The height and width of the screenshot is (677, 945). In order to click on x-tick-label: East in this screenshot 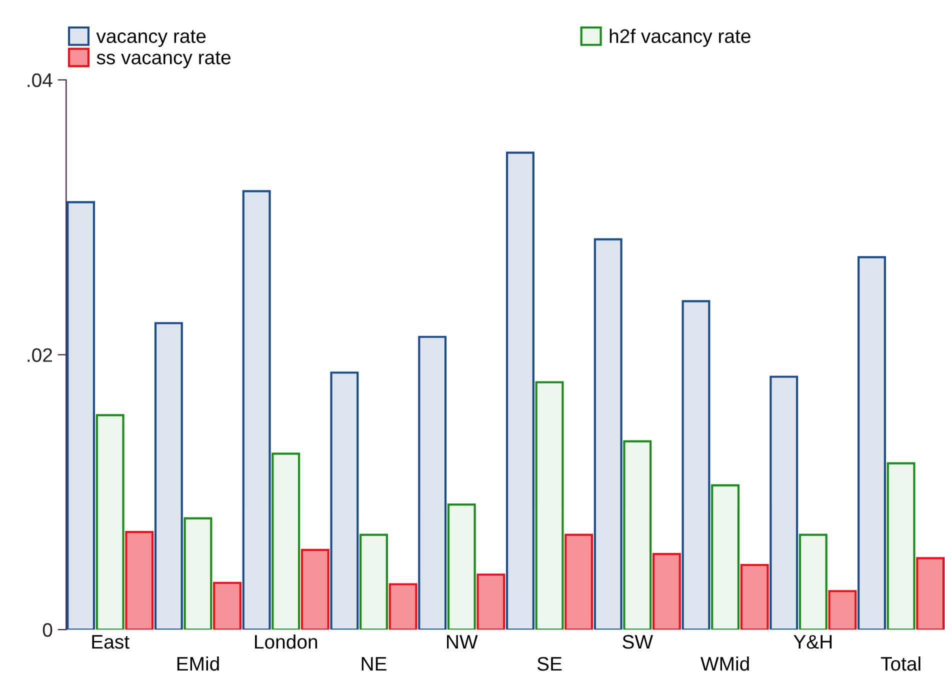, I will do `click(111, 642)`.